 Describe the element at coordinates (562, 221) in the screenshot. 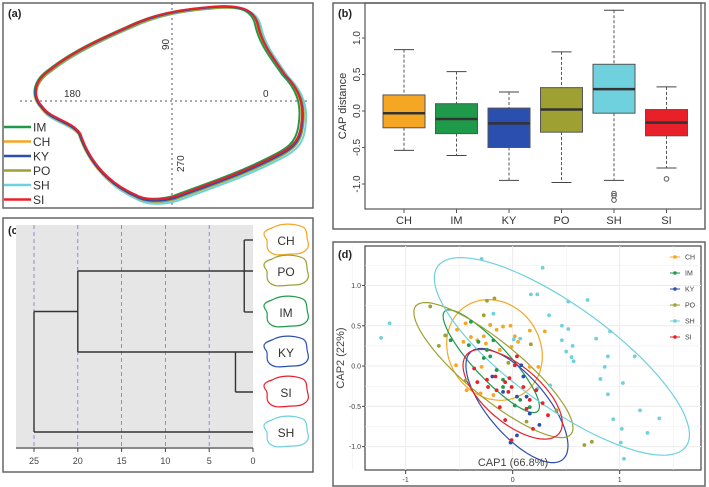

I see `x-tick-label: PO` at that location.